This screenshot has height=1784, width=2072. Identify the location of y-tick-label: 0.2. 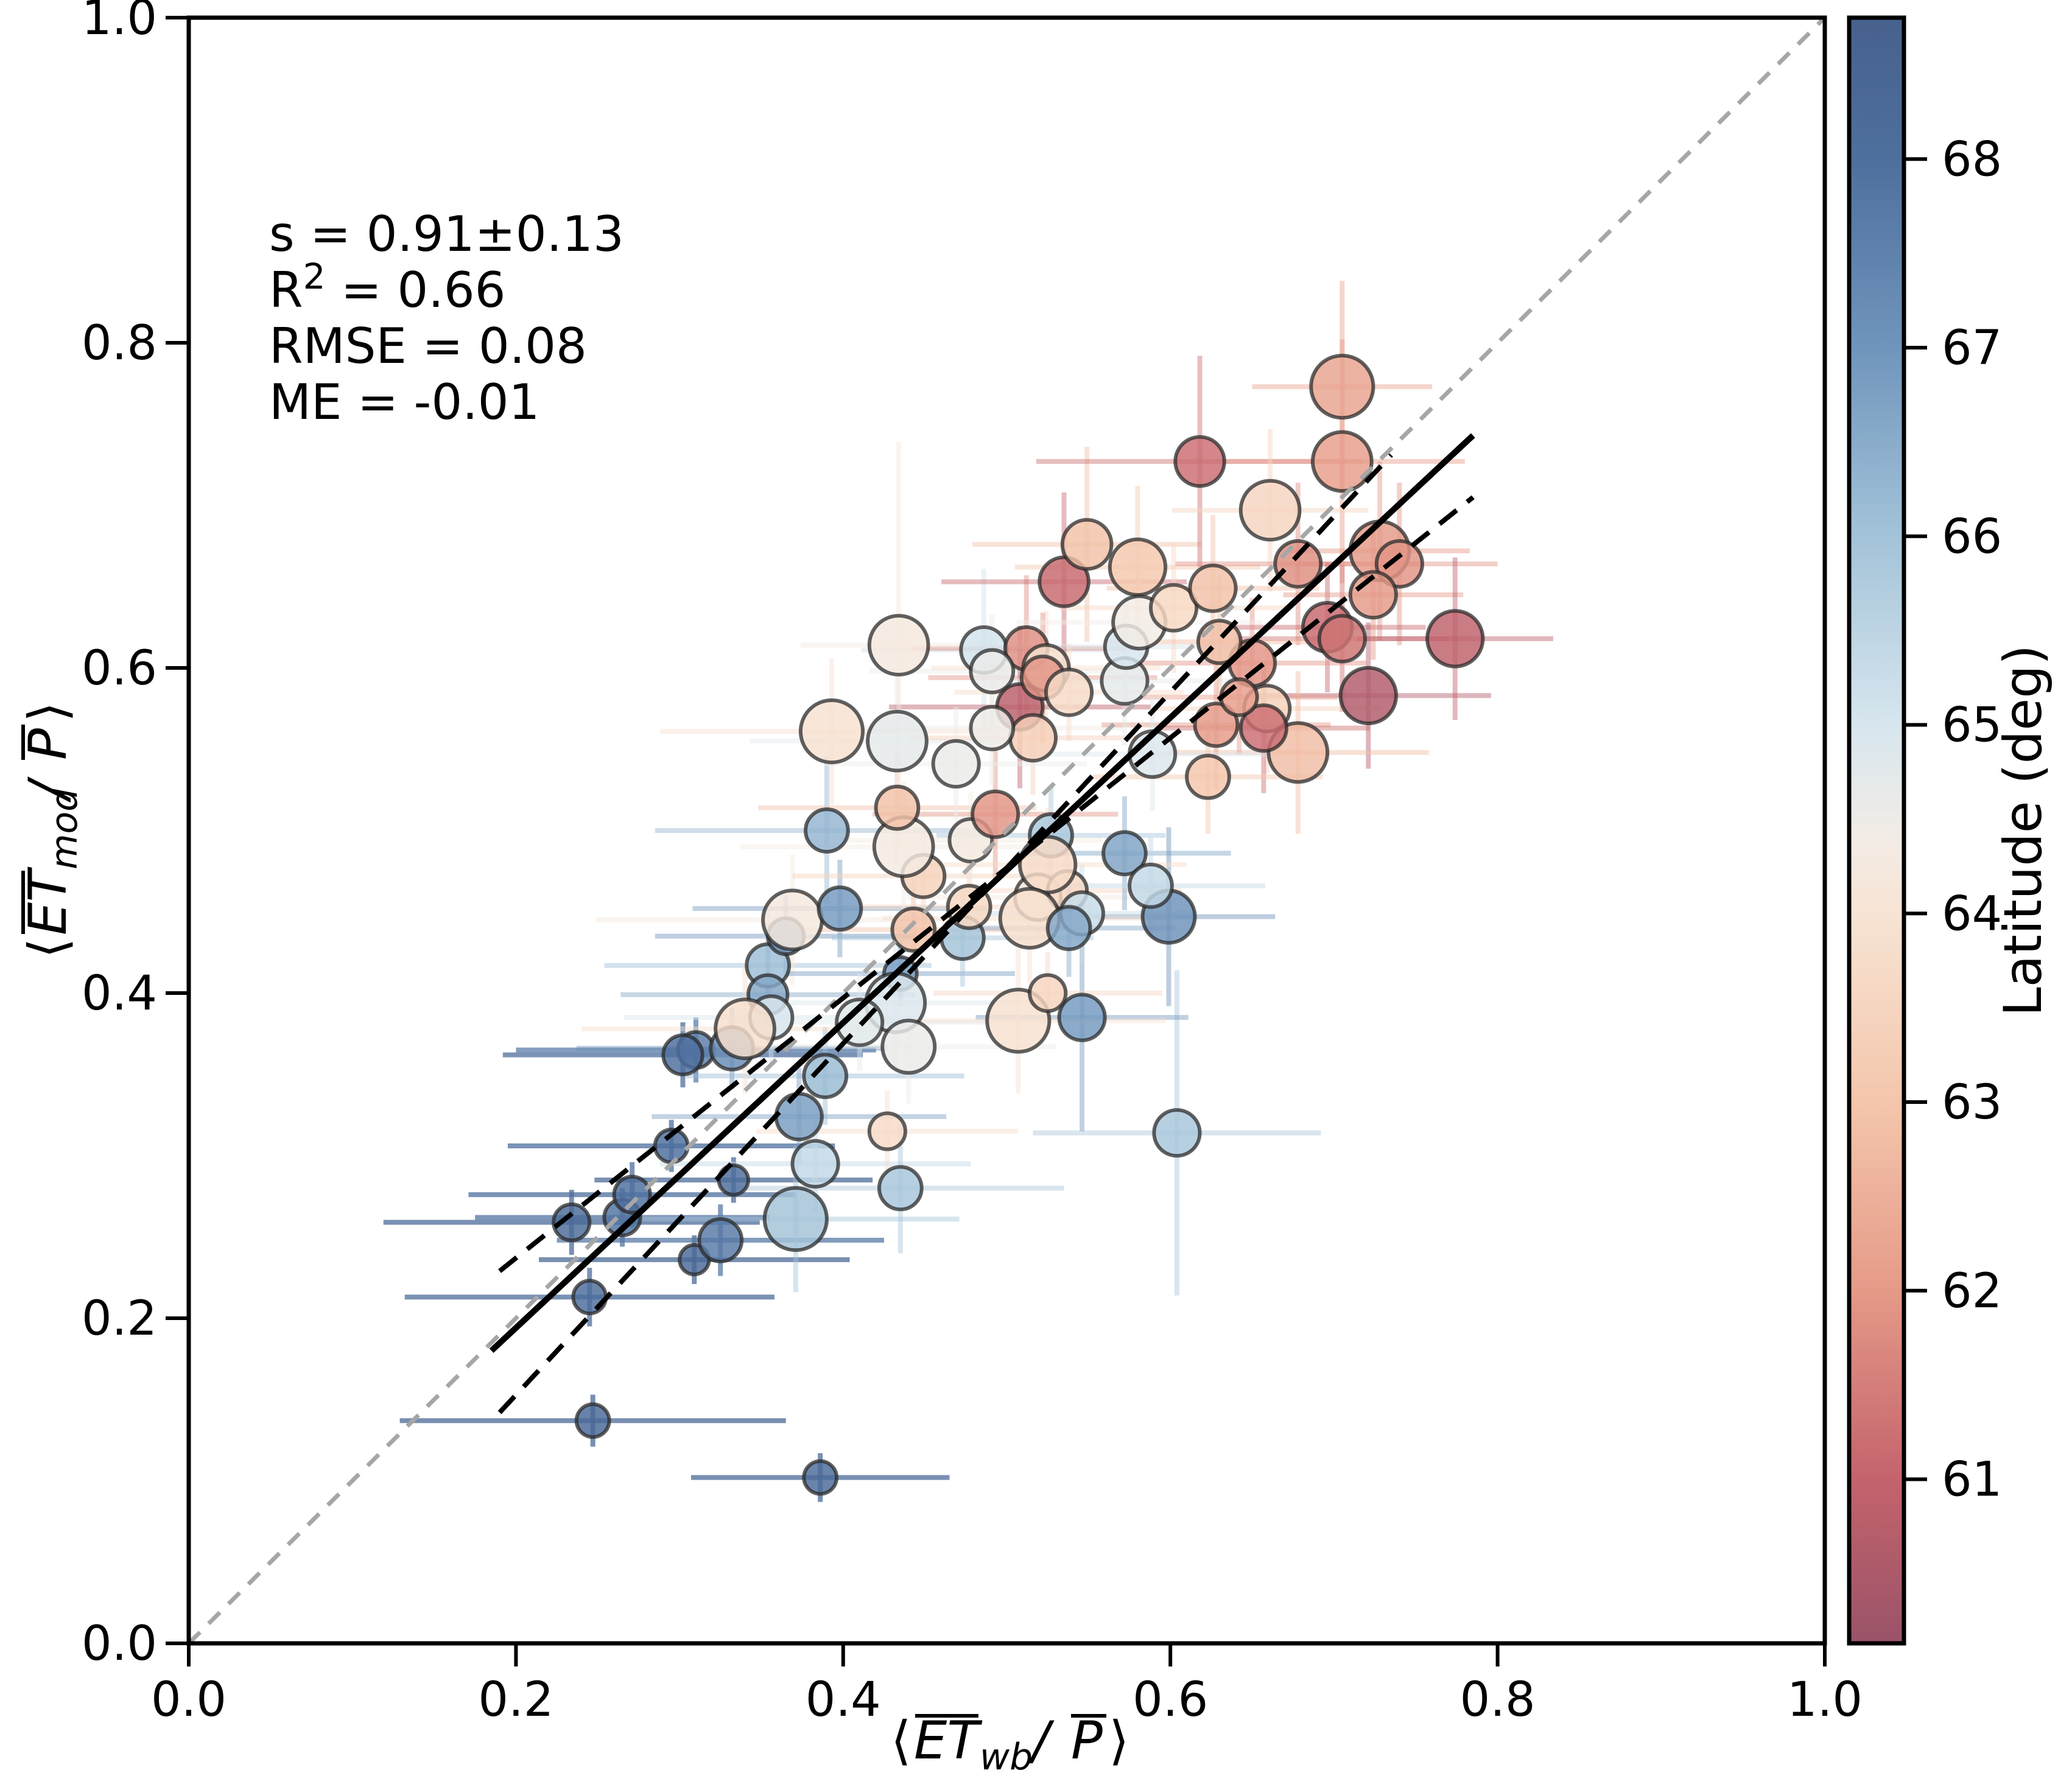
(120, 1318).